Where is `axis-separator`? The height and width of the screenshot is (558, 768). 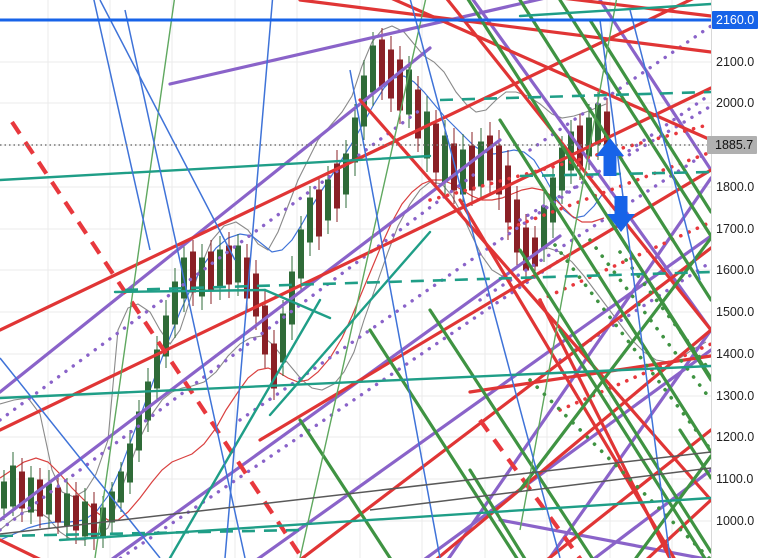 axis-separator is located at coordinates (711, 279).